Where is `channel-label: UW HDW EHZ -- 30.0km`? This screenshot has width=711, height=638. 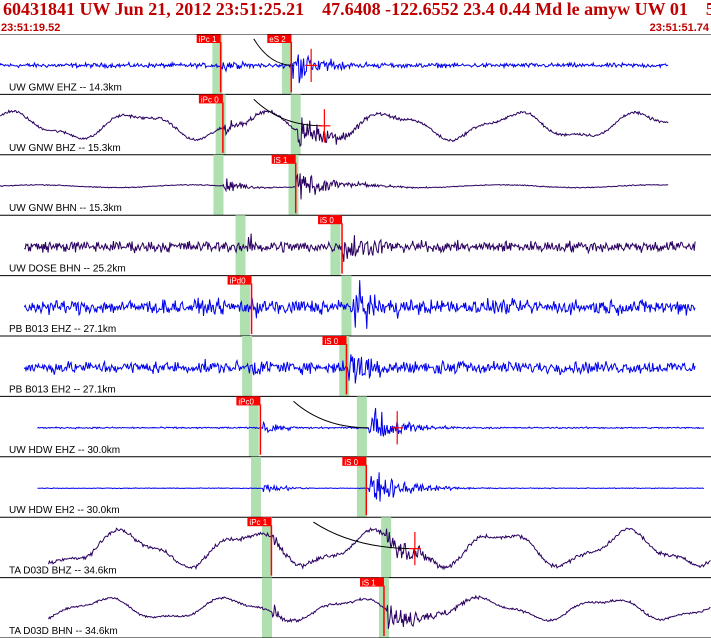
channel-label: UW HDW EHZ -- 30.0km is located at coordinates (64, 450).